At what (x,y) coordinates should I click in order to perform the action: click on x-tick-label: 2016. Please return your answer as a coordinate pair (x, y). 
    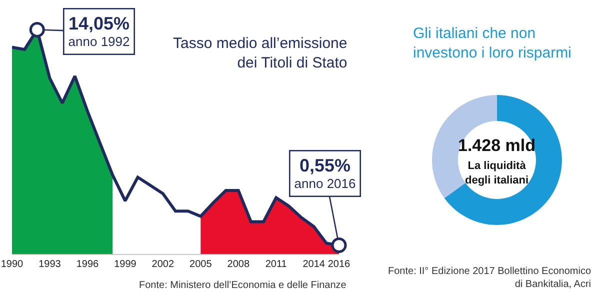
    Looking at the image, I should click on (339, 264).